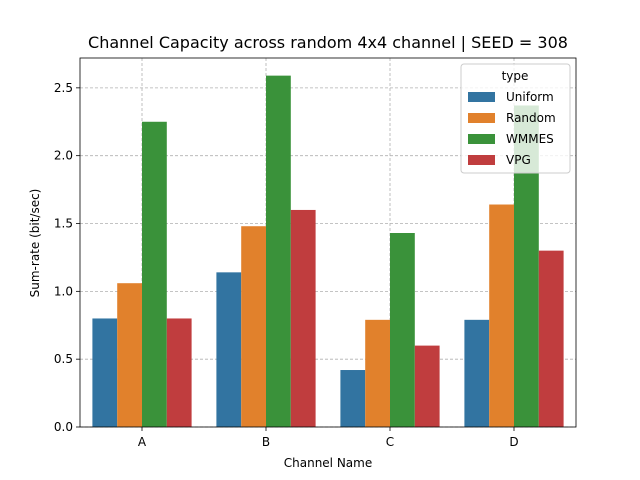 Image resolution: width=640 pixels, height=480 pixels. Describe the element at coordinates (63, 88) in the screenshot. I see `y-tick-label: 2.5` at that location.